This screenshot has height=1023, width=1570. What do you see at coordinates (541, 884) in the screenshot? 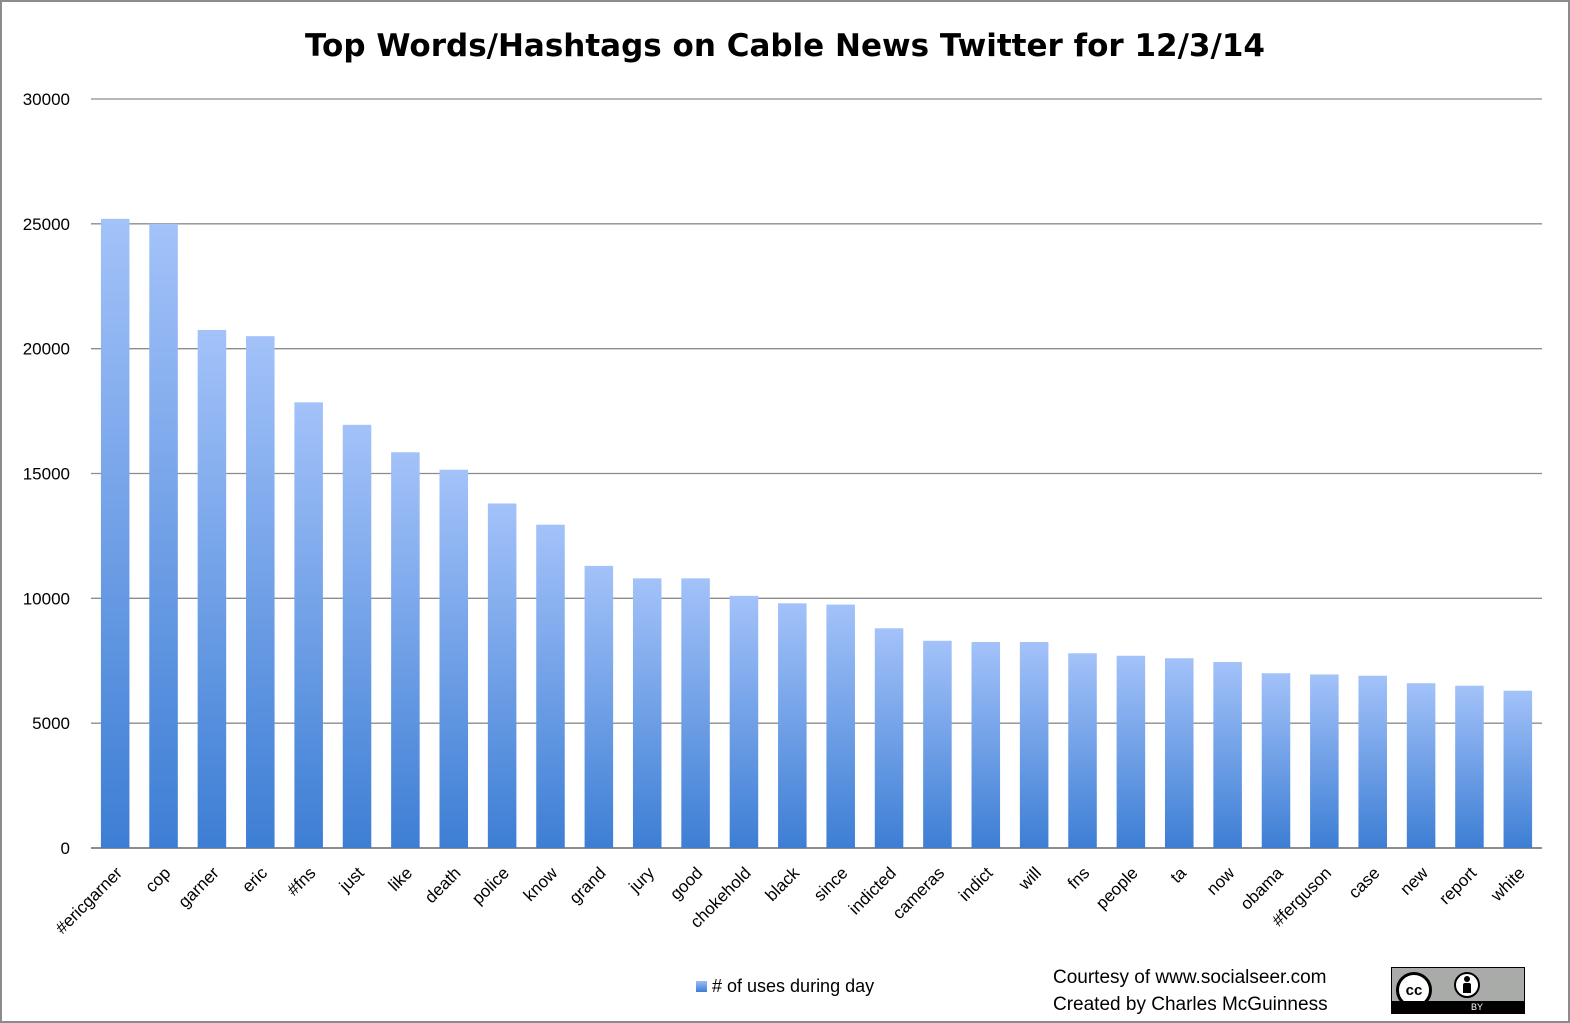
I see `x-tick-label: know` at bounding box center [541, 884].